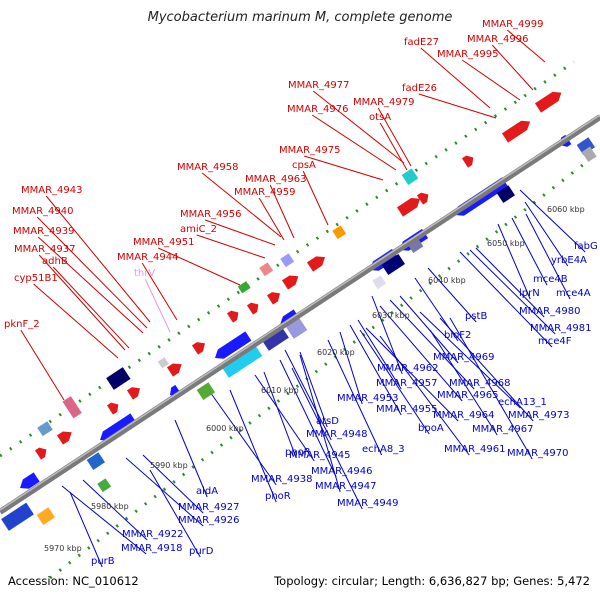 Image resolution: width=600 pixels, height=600 pixels. I want to click on scale-tick-label: 6020 kbp, so click(336, 352).